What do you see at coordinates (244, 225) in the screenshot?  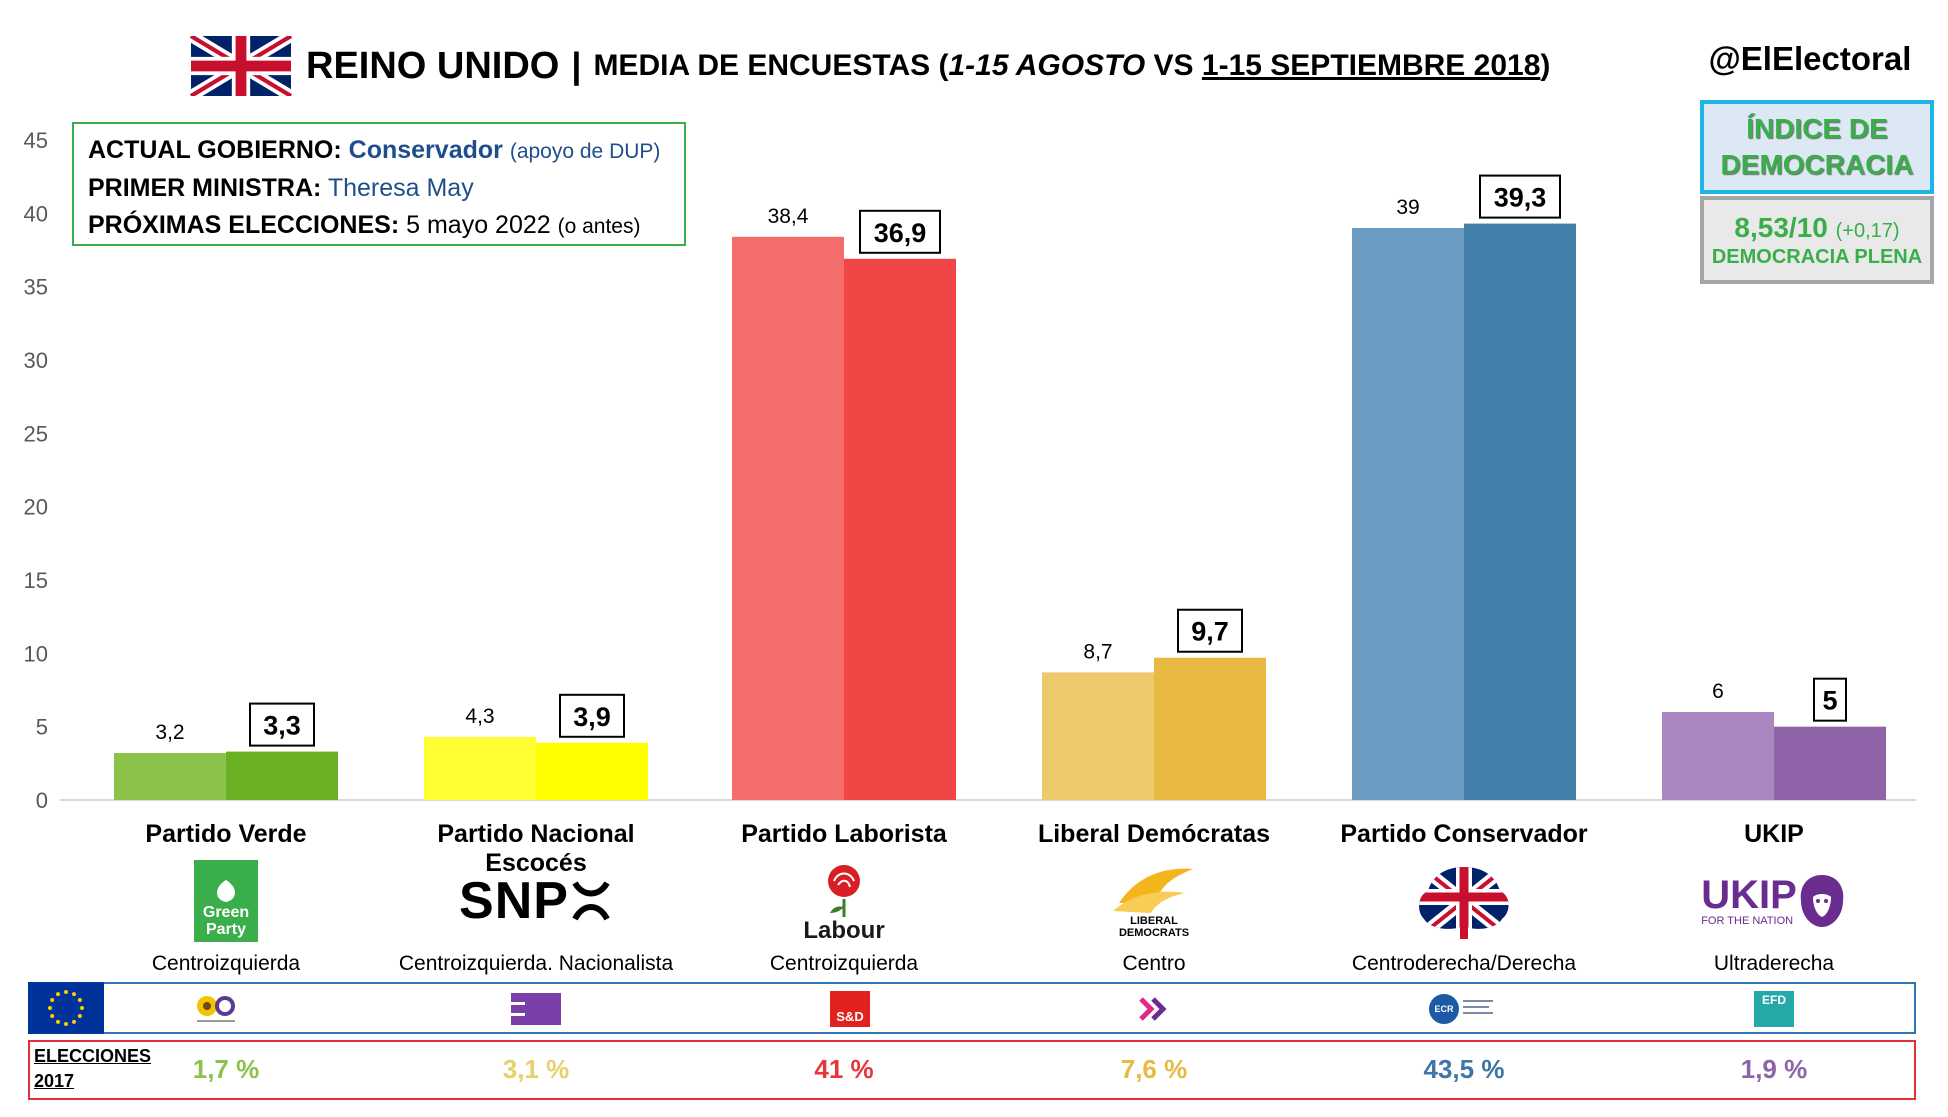 I see `elections-label: PRÓXIMAS ELECCIONES:` at bounding box center [244, 225].